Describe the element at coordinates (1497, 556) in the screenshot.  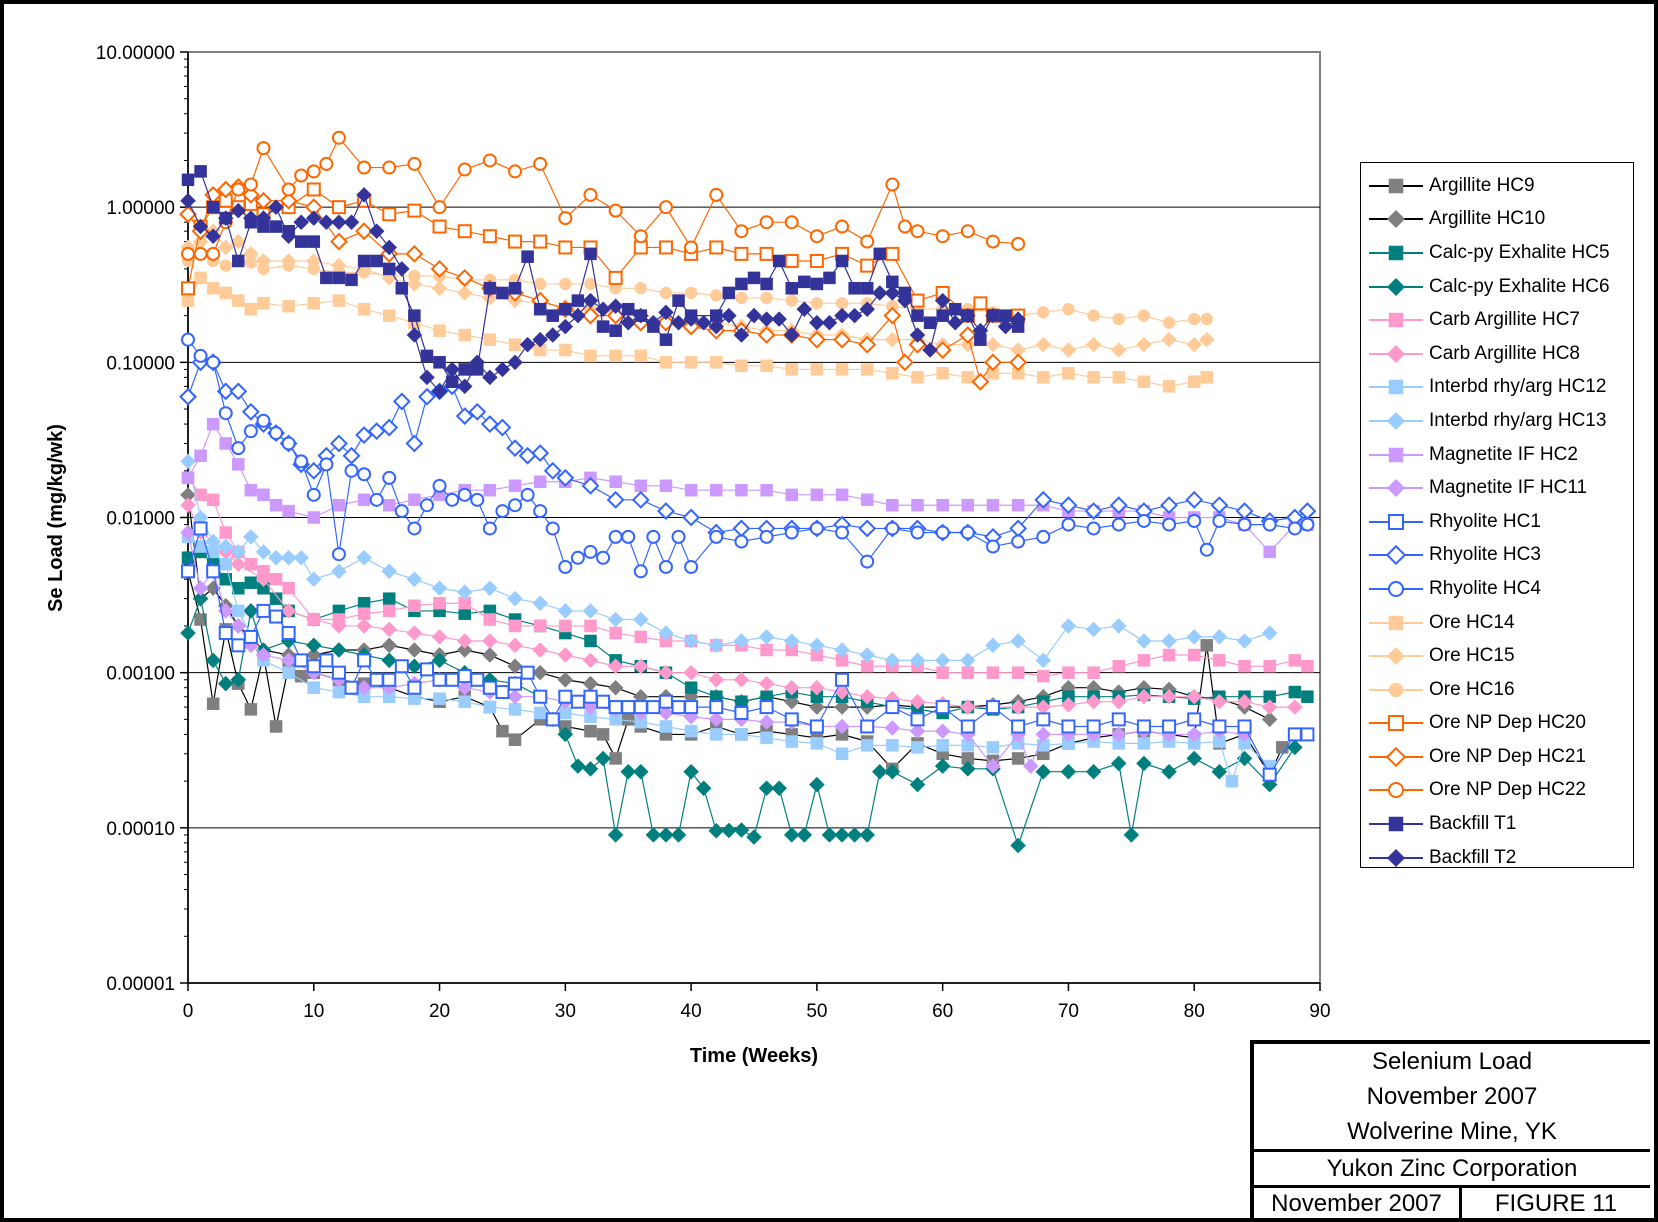
I see `legend-item: Rhyolite HC3` at that location.